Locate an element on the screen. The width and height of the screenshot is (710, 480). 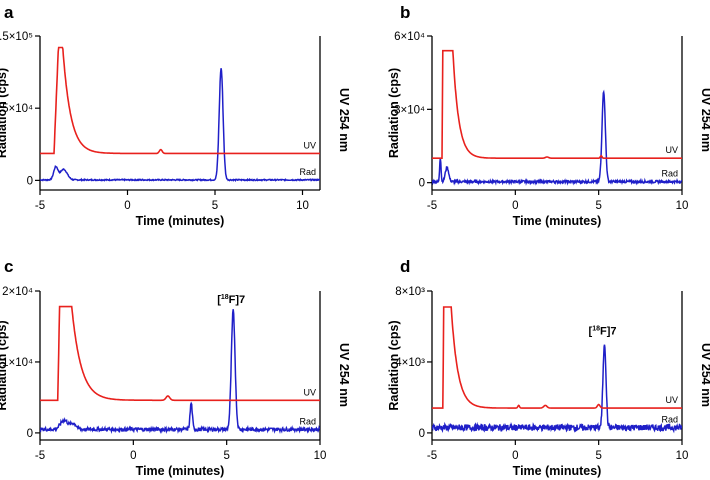
y-tick-label: 1×10⁴ is located at coordinates (17, 363).